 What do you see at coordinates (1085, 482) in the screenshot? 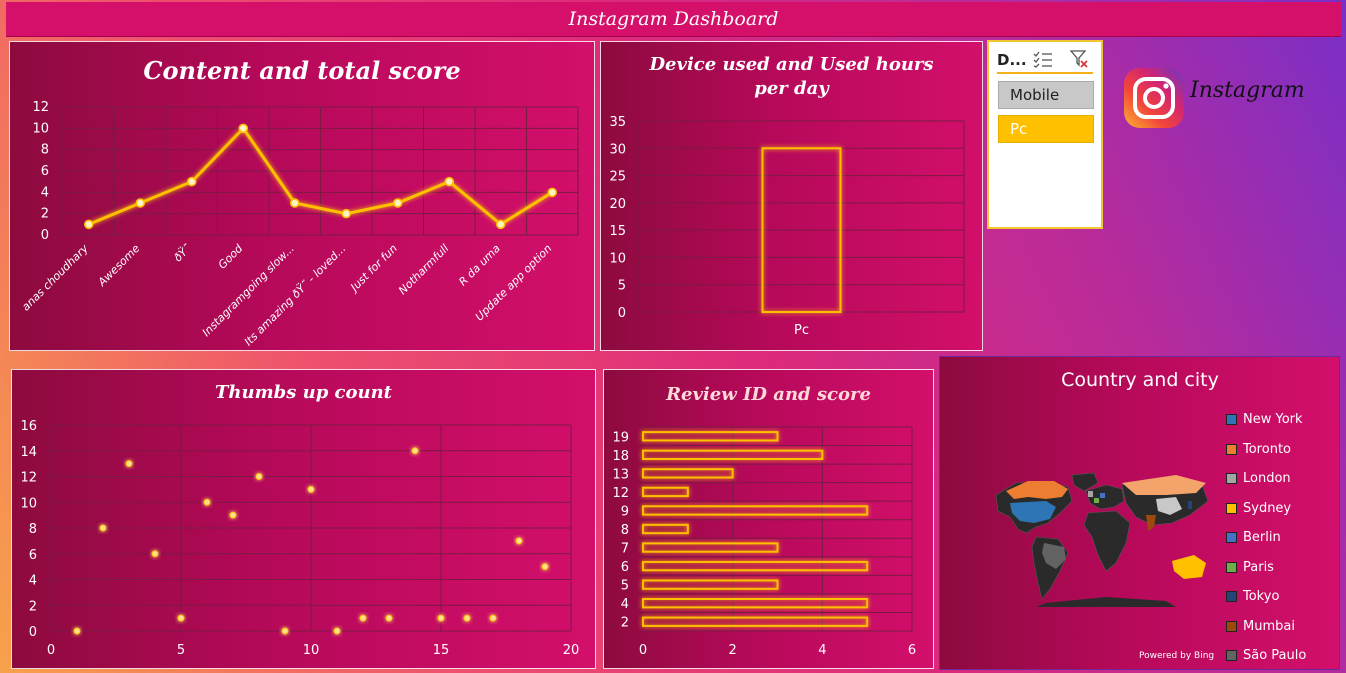
I see `map-greenland` at bounding box center [1085, 482].